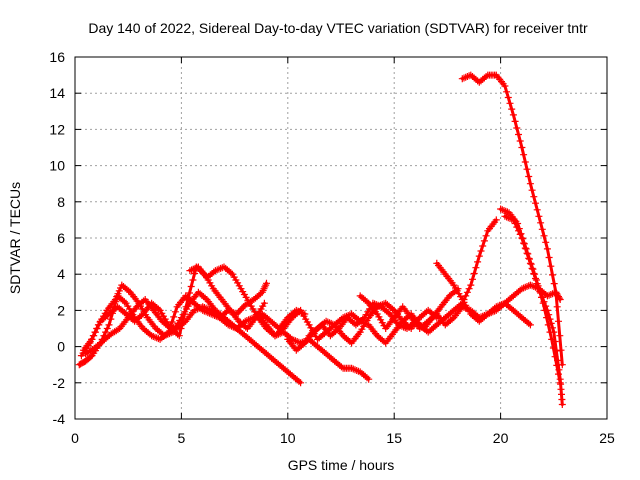  I want to click on y-tick-label: 4, so click(61, 274).